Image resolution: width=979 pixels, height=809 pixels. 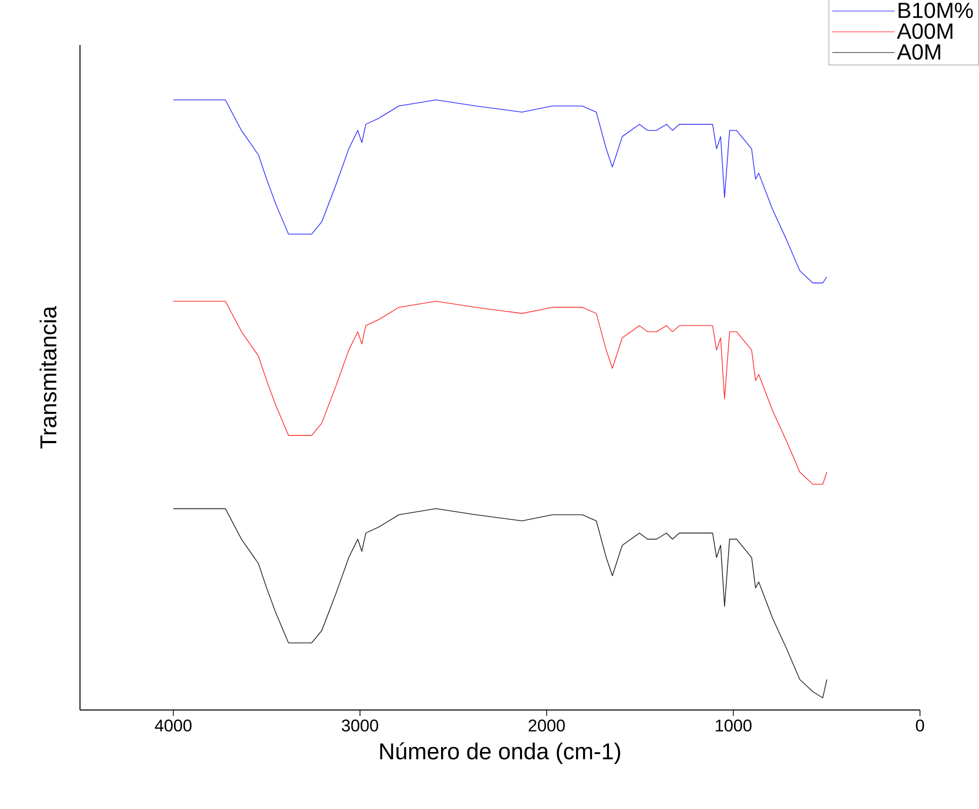 I want to click on y-axis-title: Transmitancia, so click(x=48, y=377).